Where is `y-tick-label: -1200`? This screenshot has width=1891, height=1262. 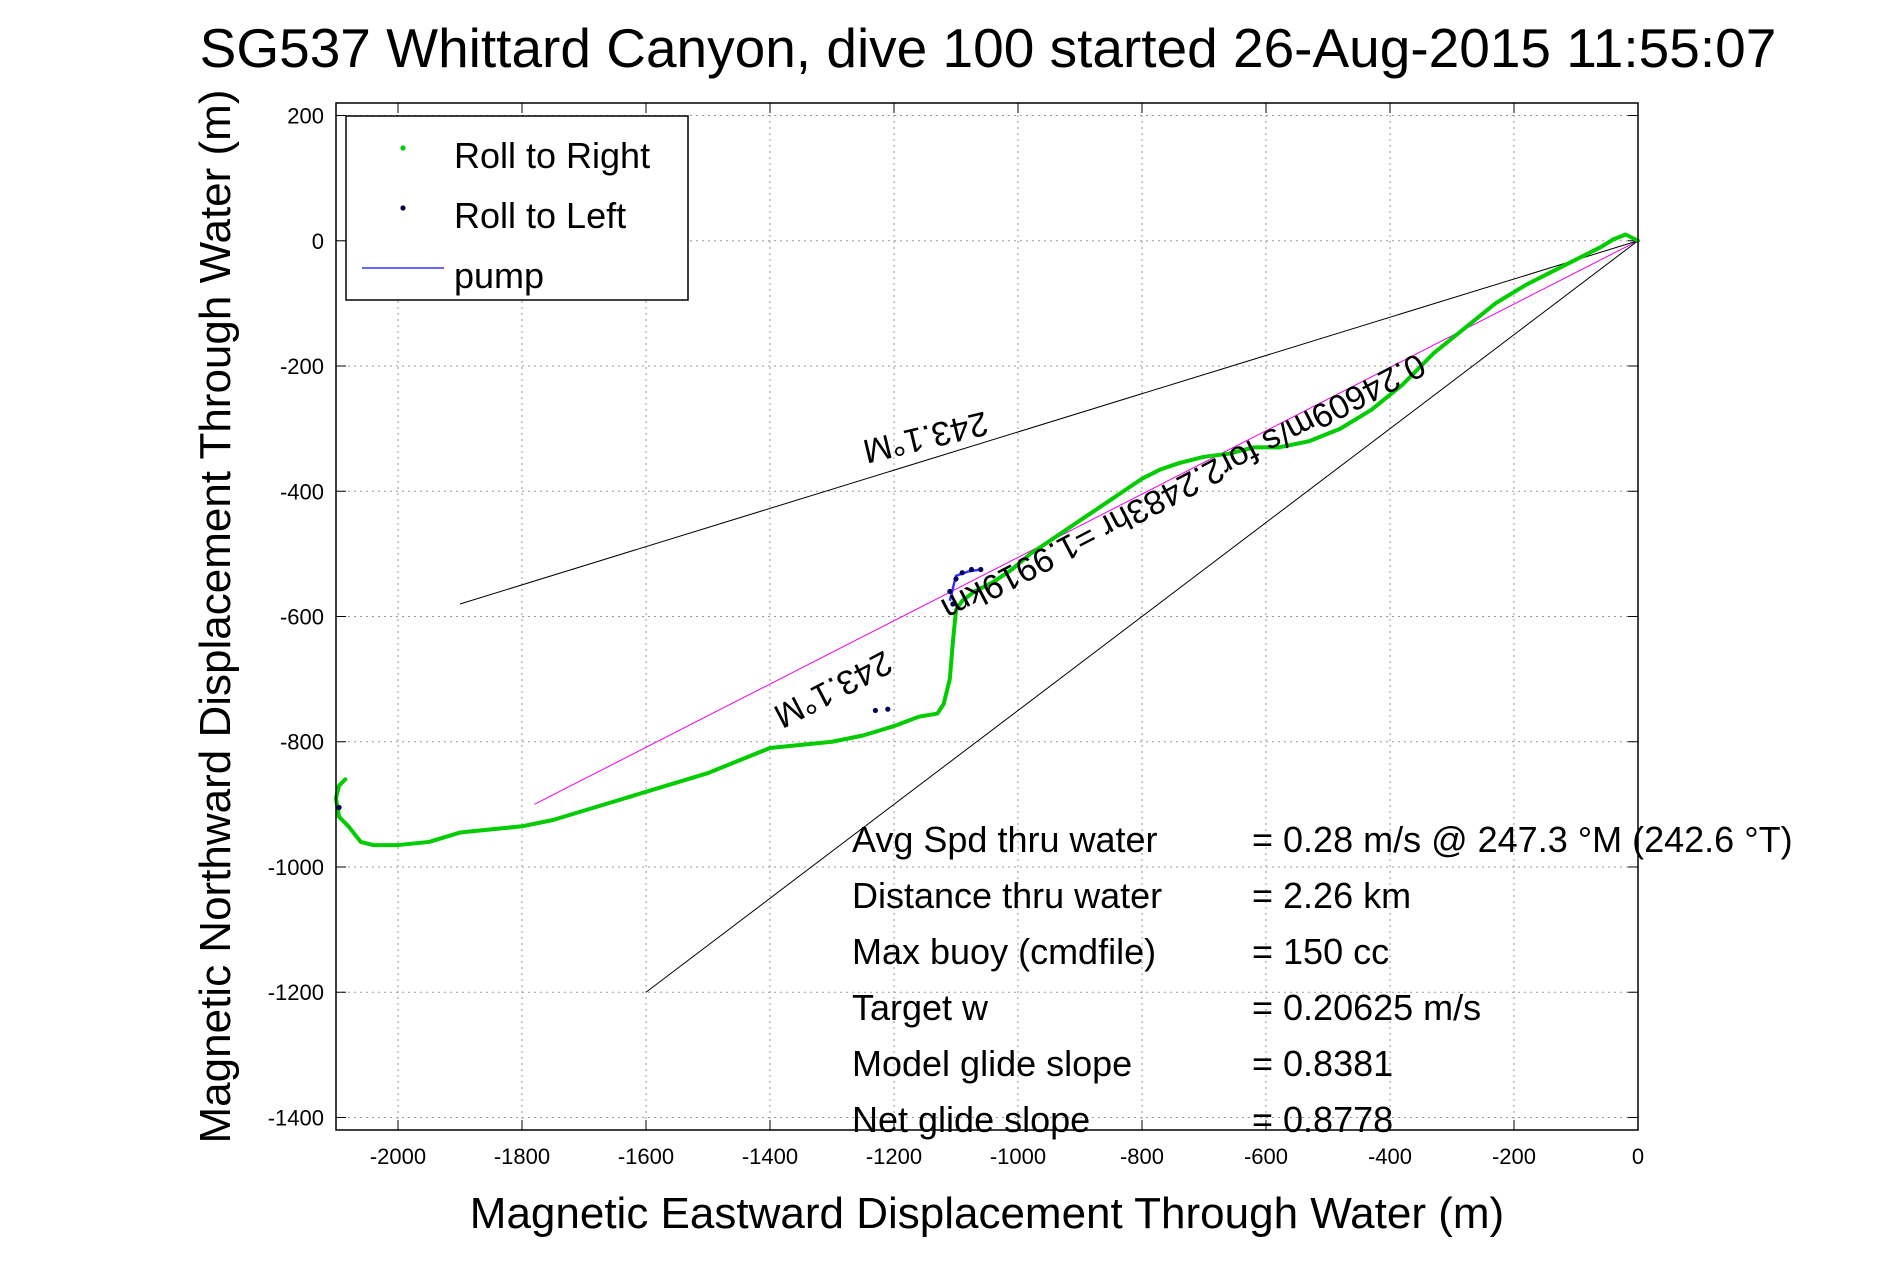
y-tick-label: -1200 is located at coordinates (296, 992).